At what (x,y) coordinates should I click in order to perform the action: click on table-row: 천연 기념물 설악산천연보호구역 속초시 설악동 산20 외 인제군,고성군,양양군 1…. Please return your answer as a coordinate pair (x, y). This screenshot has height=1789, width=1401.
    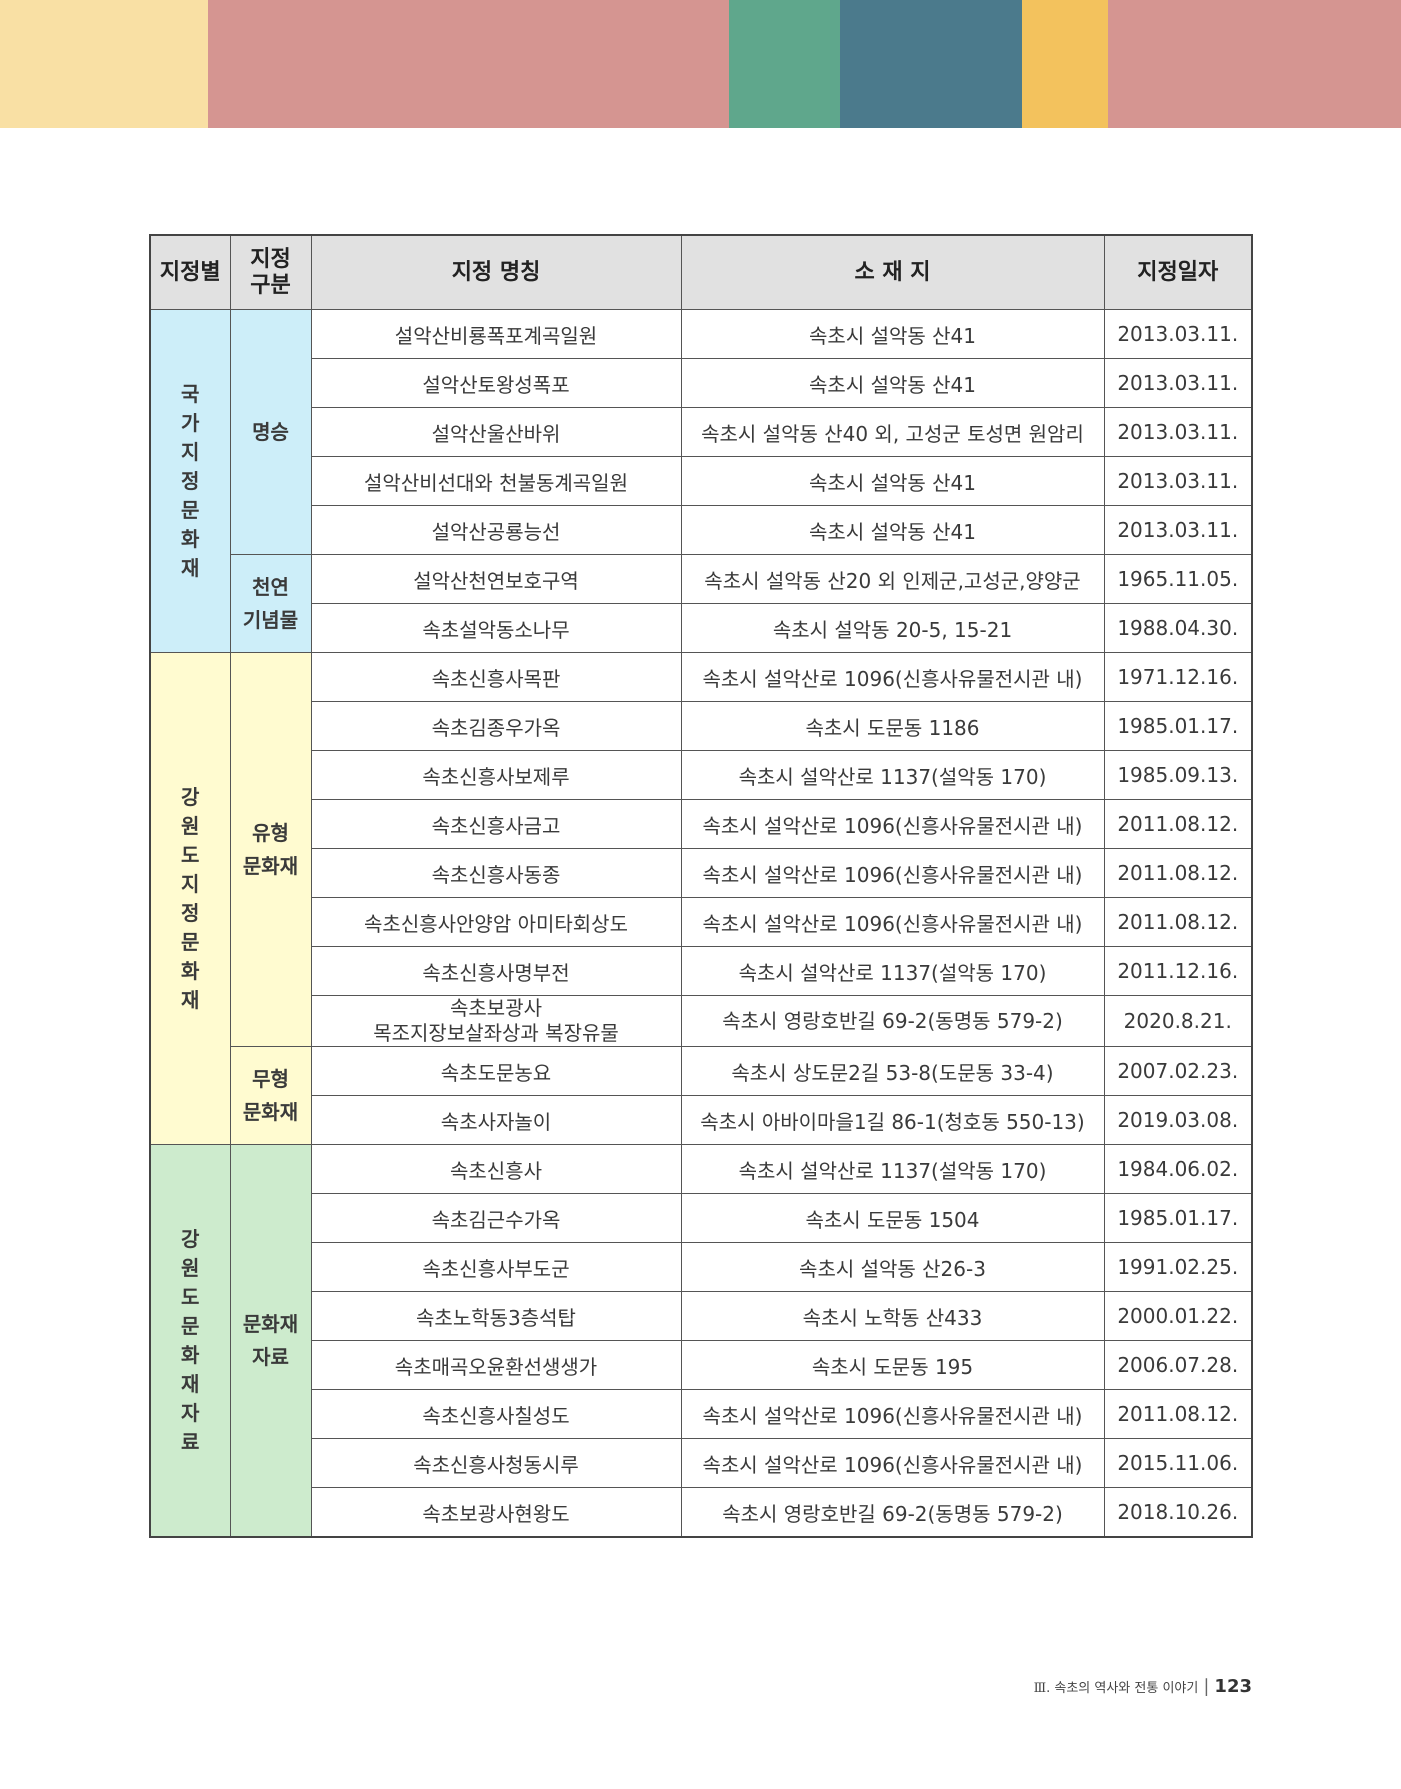
    Looking at the image, I should click on (701, 603).